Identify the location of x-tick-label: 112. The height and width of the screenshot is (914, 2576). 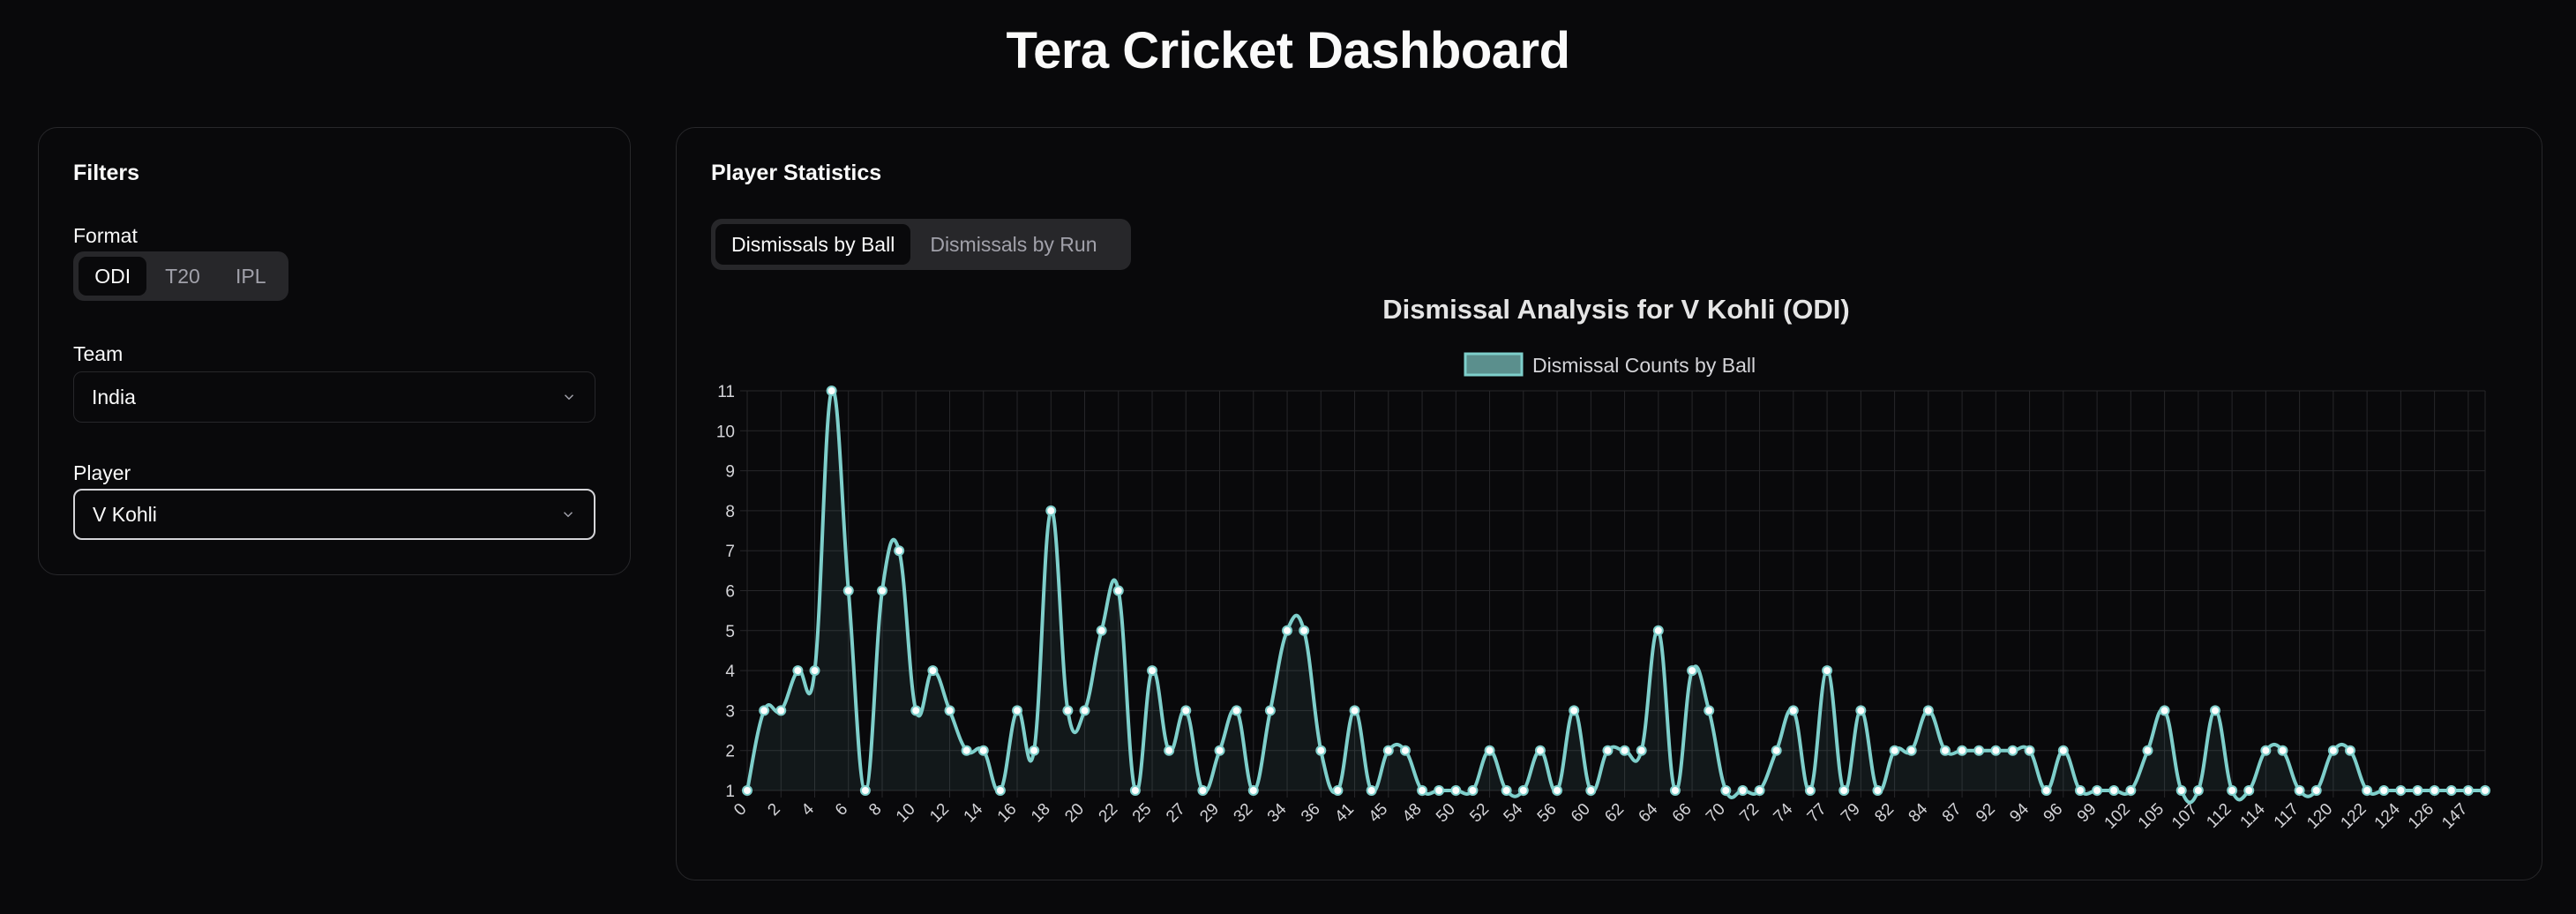
(2219, 816).